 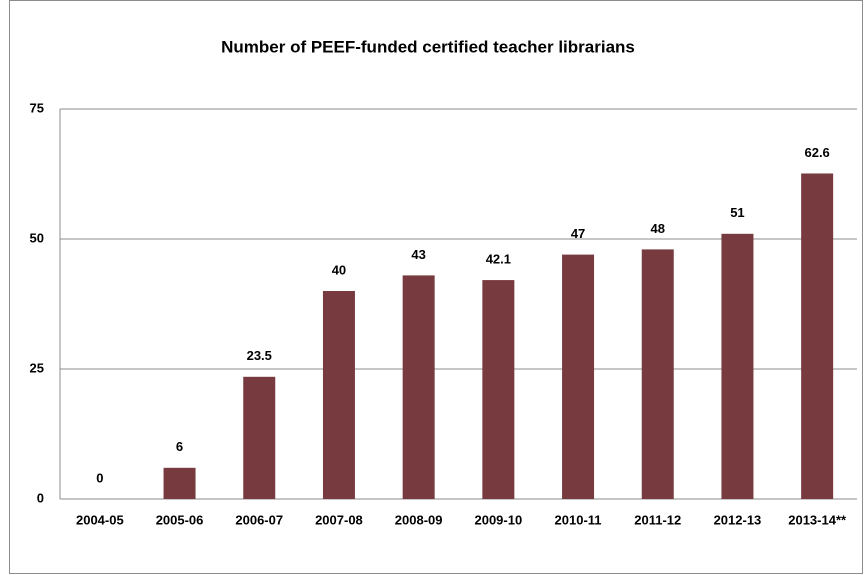 What do you see at coordinates (100, 519) in the screenshot?
I see `x-tick-label: 2004-05` at bounding box center [100, 519].